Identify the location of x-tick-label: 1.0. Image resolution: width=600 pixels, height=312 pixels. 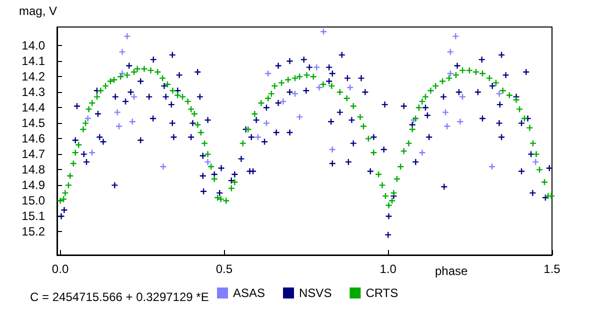
(388, 269).